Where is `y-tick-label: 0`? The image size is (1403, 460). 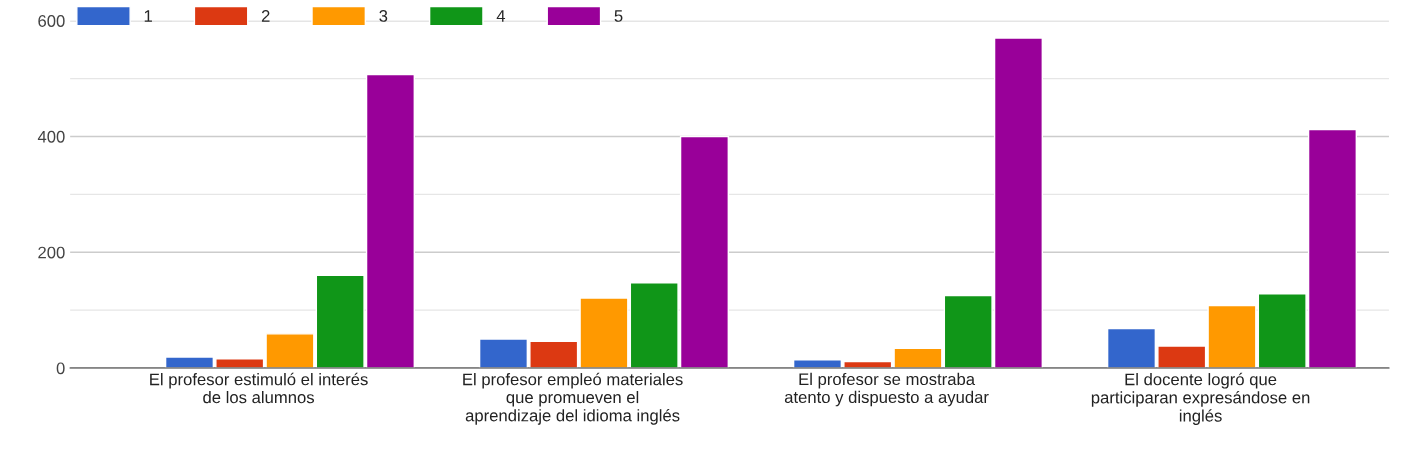
y-tick-label: 0 is located at coordinates (60, 368).